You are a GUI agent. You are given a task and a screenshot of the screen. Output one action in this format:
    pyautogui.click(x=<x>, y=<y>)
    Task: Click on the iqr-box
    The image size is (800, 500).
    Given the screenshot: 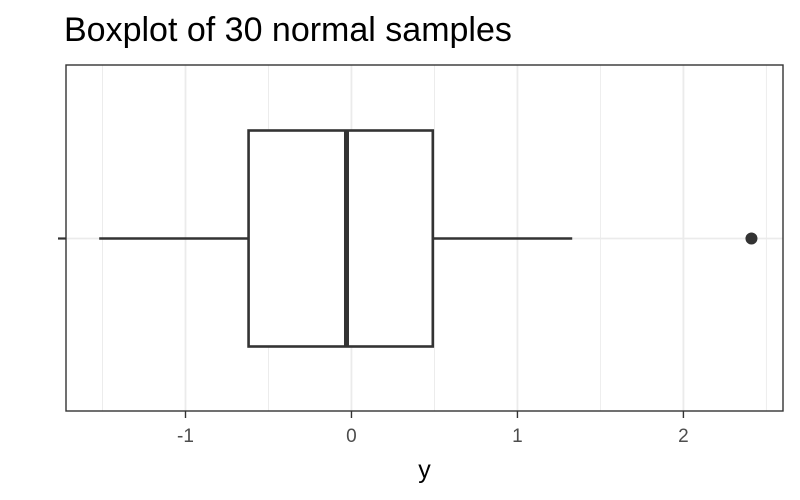 What is the action you would take?
    pyautogui.click(x=341, y=238)
    